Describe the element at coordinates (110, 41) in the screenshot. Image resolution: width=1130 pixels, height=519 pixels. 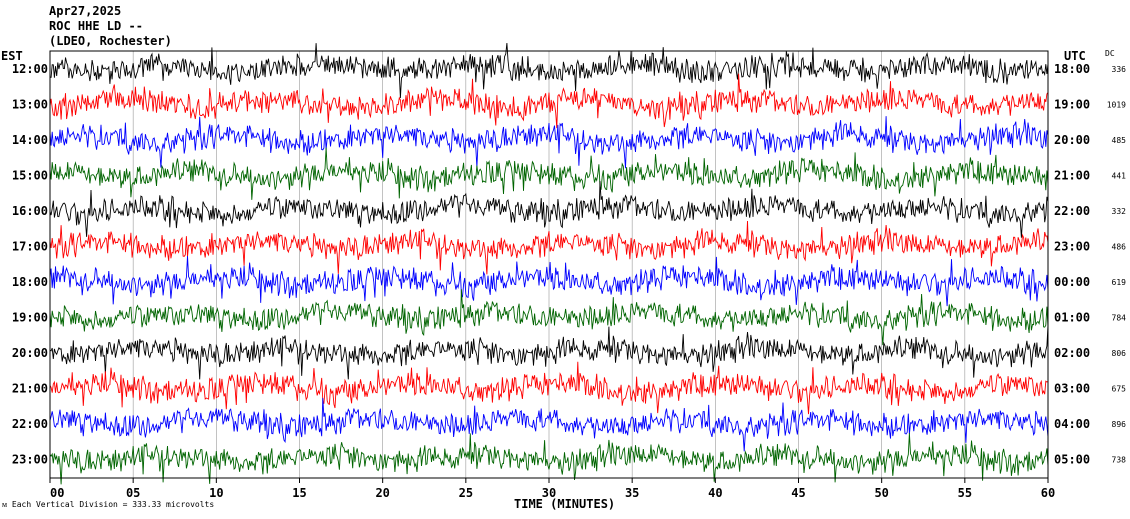
I see `network-name: (LDEO, Rochester)` at that location.